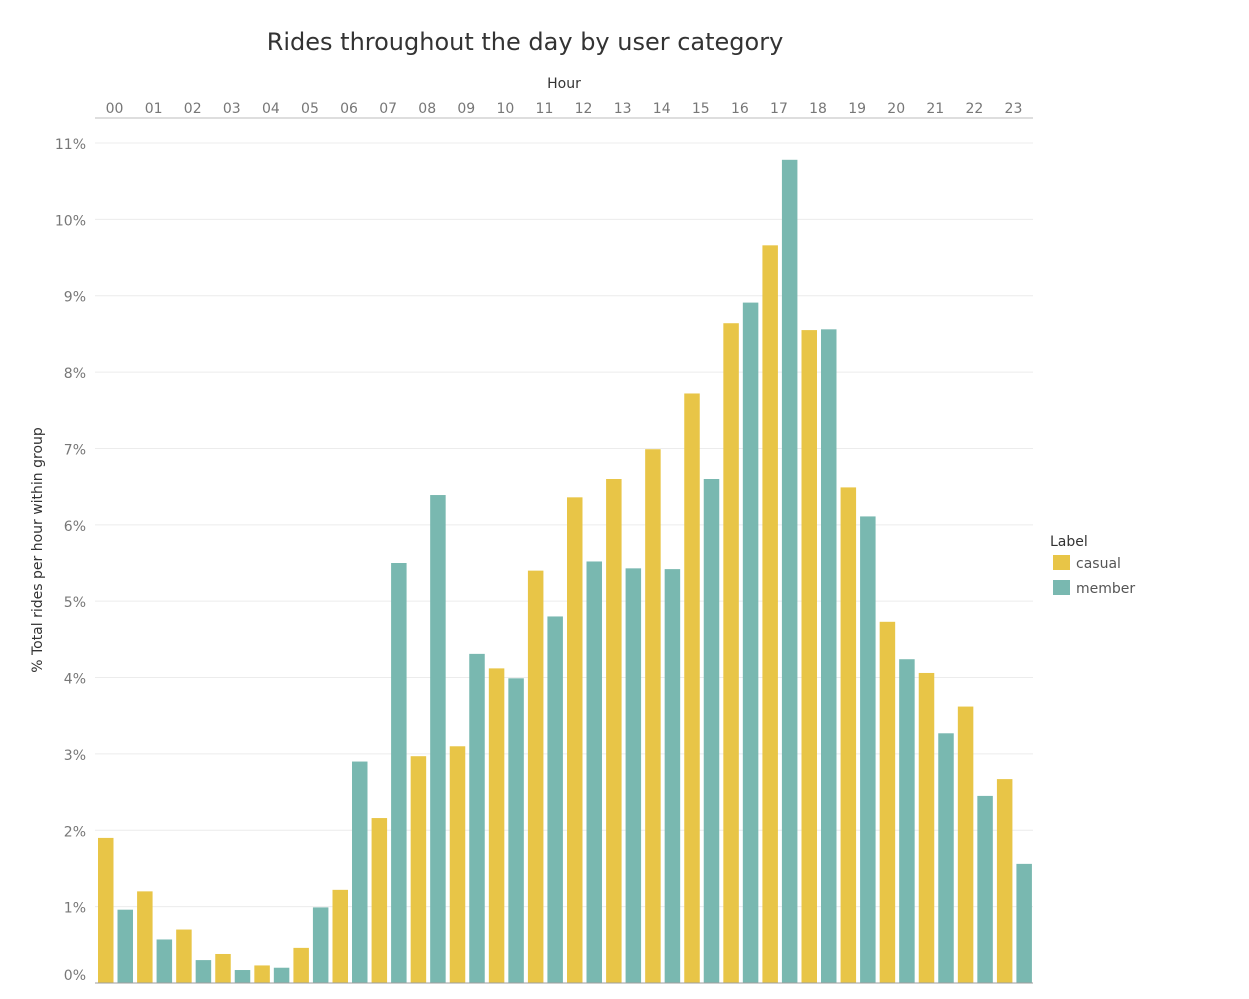 This screenshot has height=999, width=1249. I want to click on x-tick-label: 08, so click(427, 109).